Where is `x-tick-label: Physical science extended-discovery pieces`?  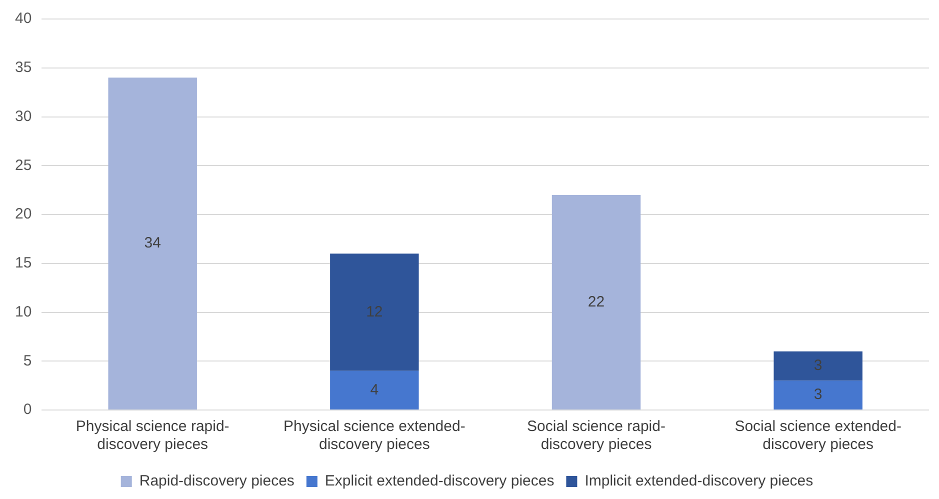
x-tick-label: Physical science extended-discovery pieces is located at coordinates (375, 436).